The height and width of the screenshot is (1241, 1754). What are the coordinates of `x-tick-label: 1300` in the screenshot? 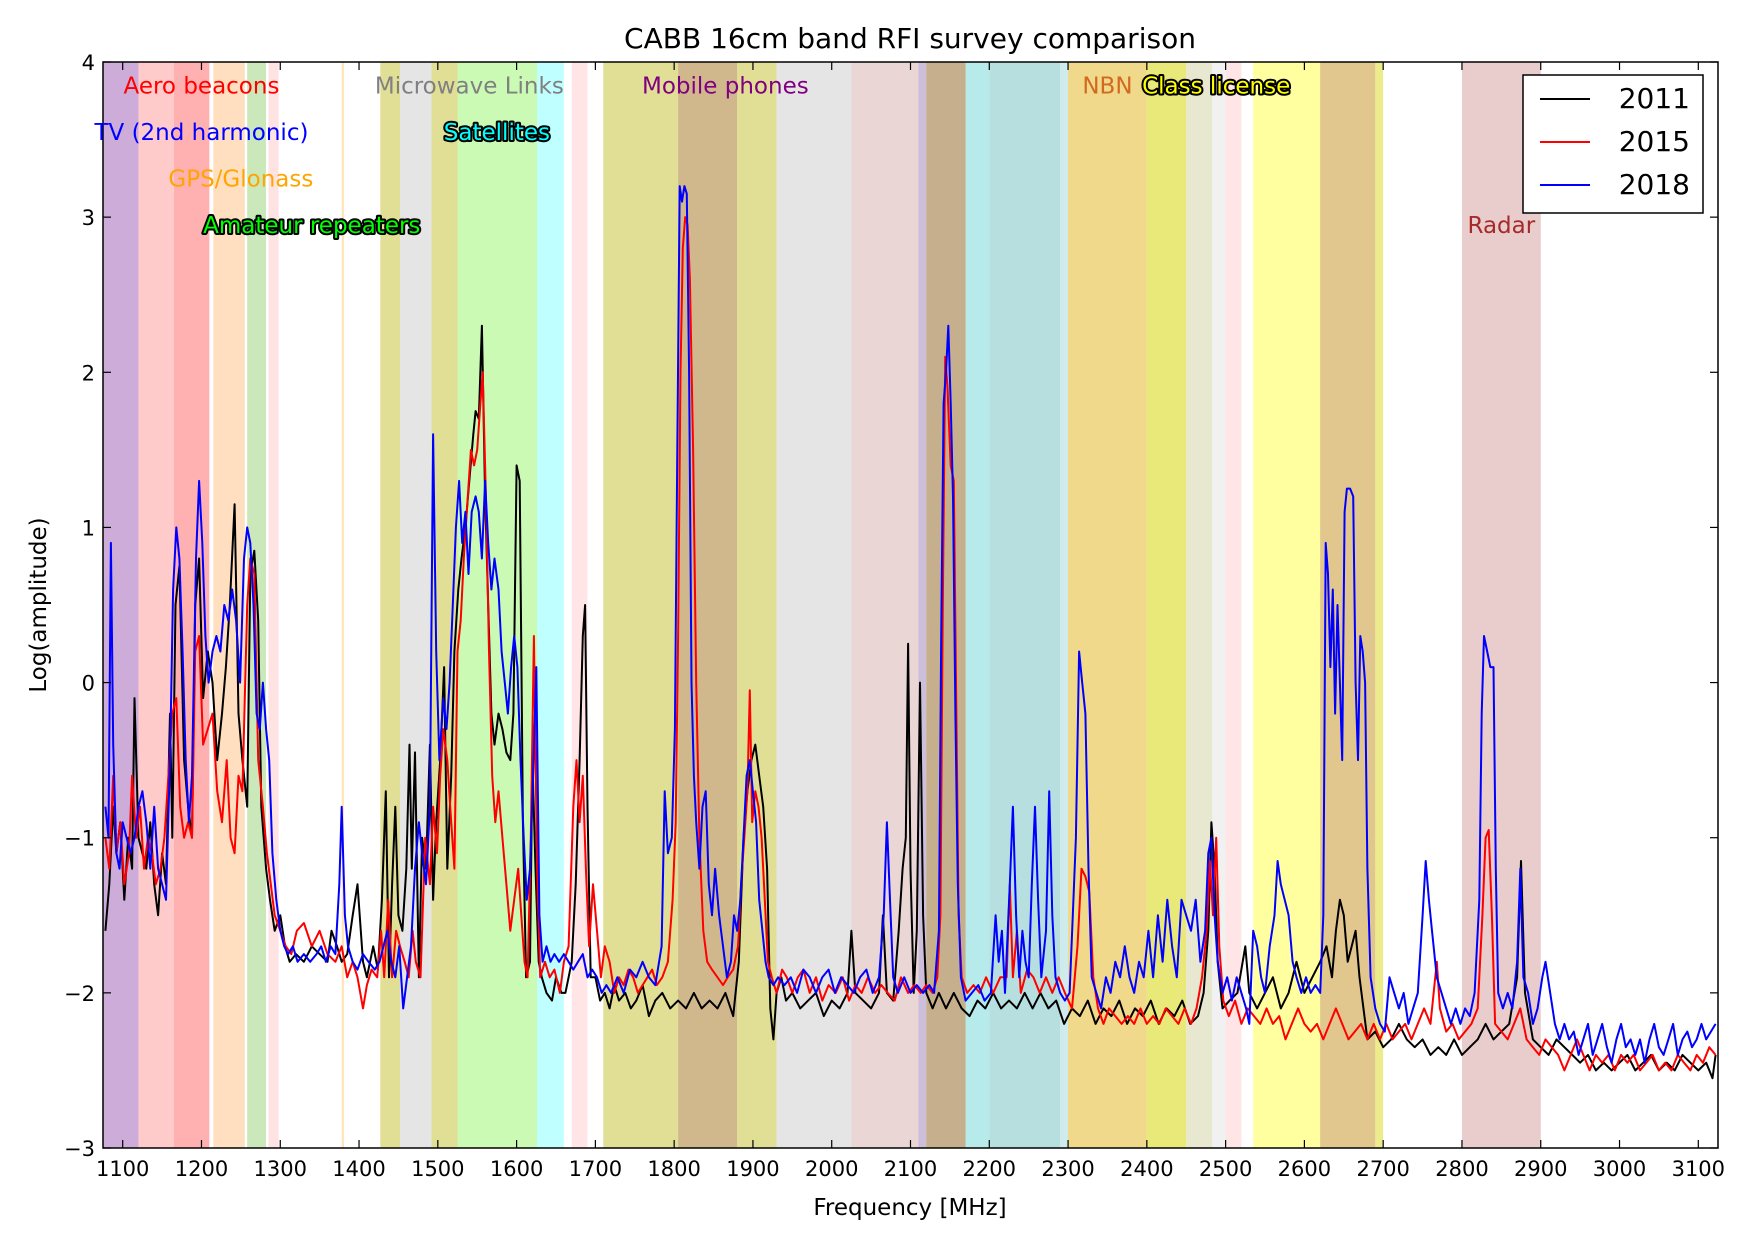 It's located at (280, 1169).